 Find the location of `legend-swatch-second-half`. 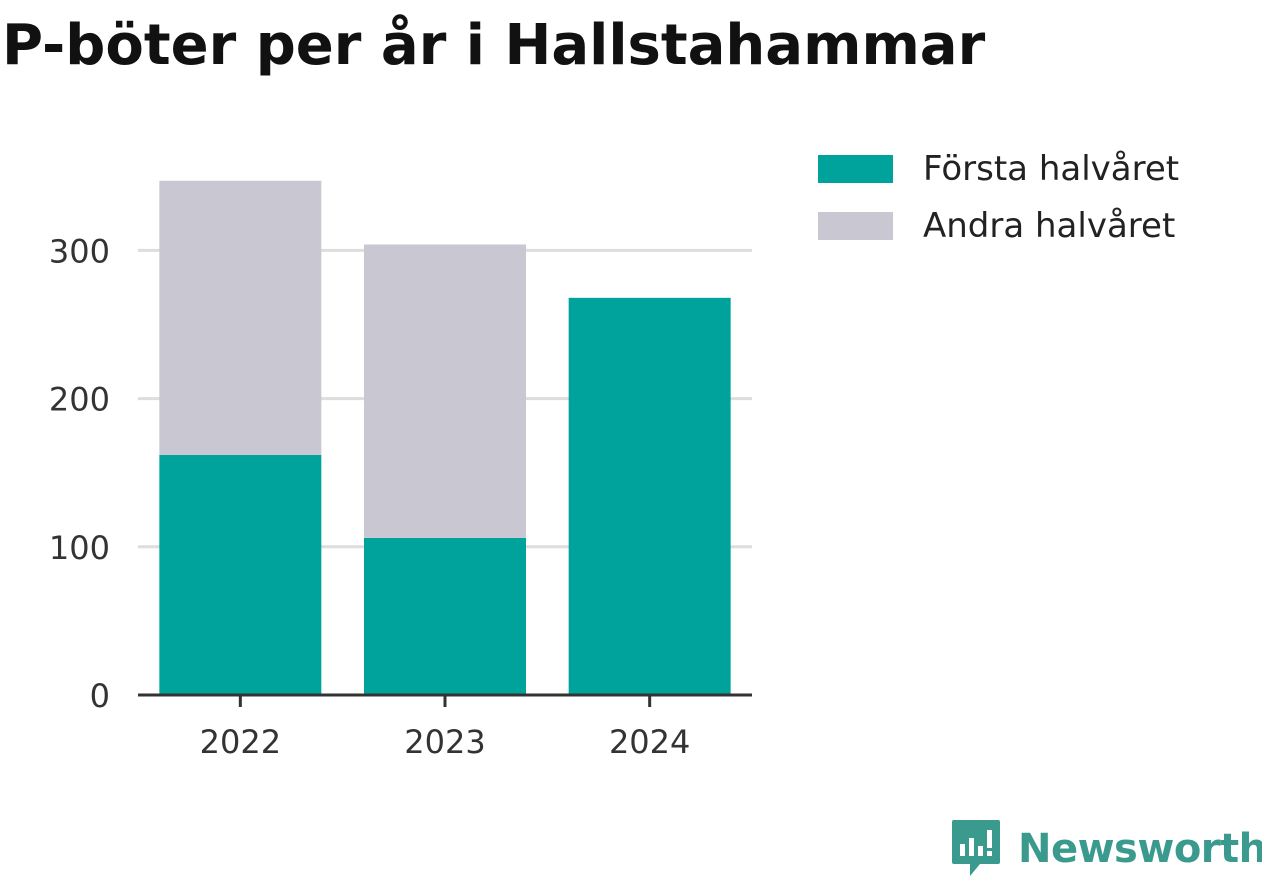

legend-swatch-second-half is located at coordinates (855, 225).